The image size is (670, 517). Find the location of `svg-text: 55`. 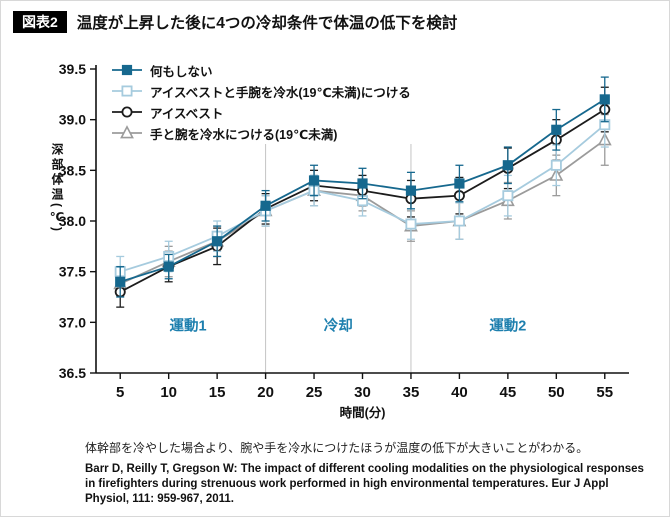

svg-text: 55 is located at coordinates (604, 392).